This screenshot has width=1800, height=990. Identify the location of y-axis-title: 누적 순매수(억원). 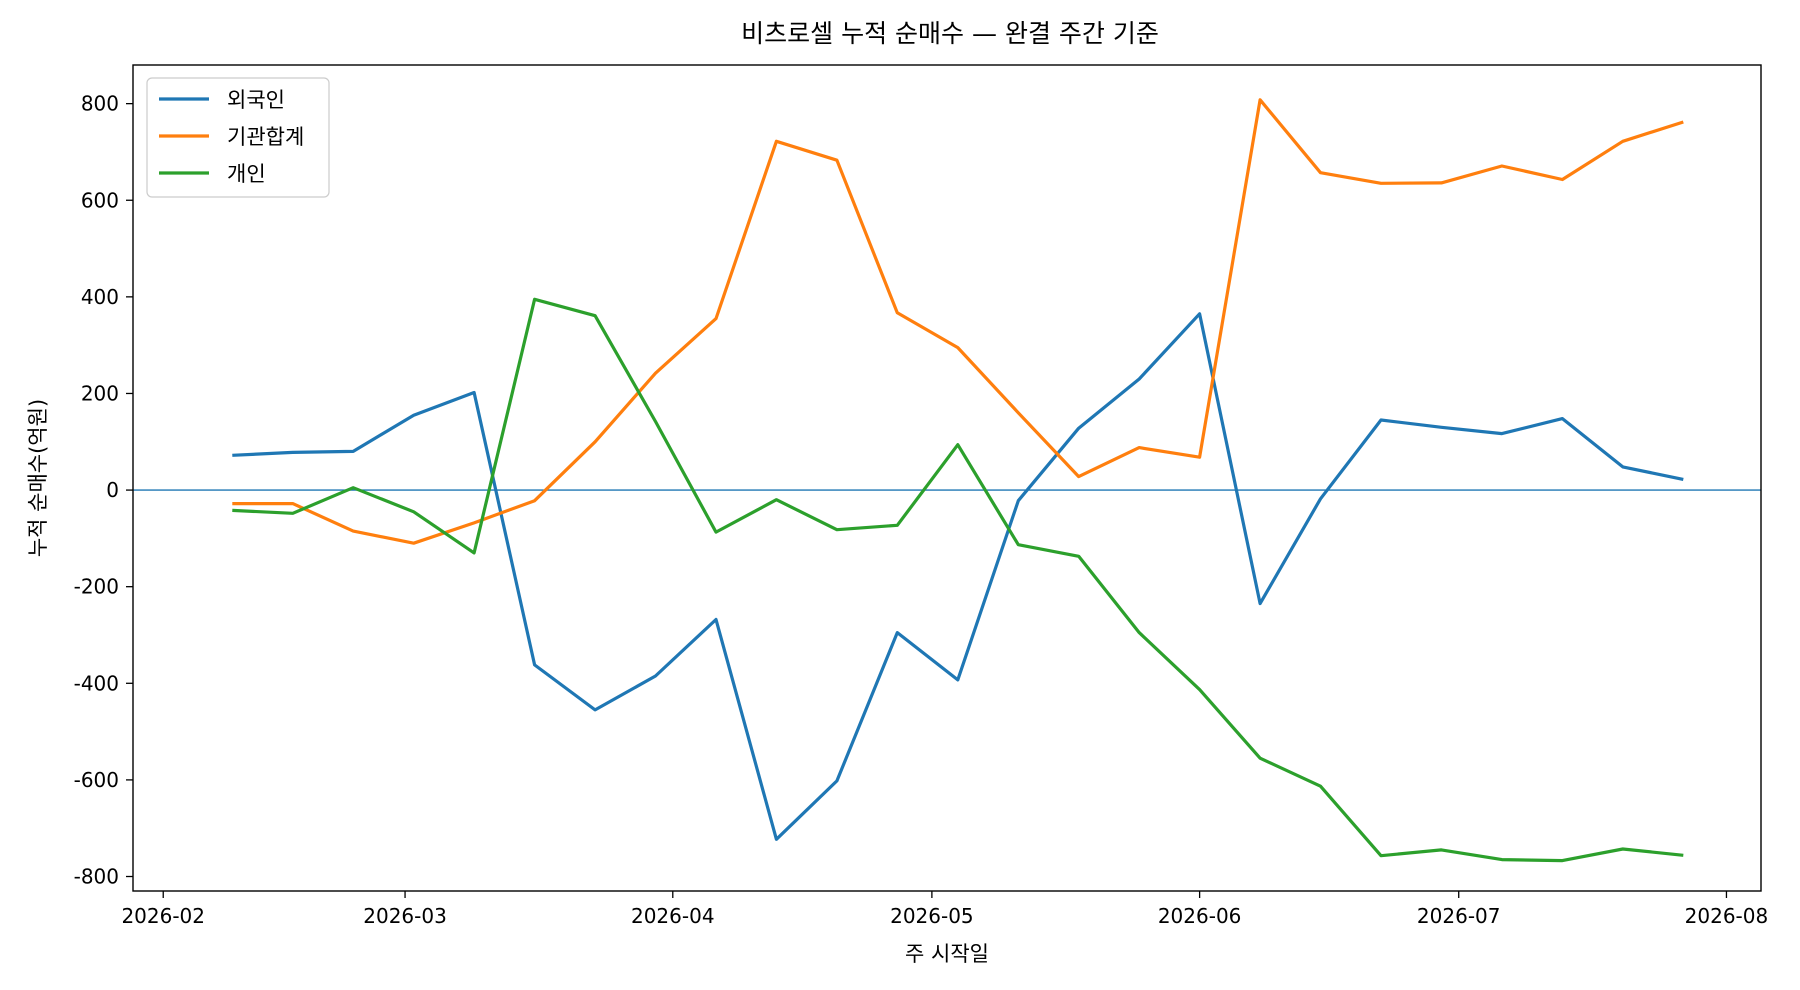
(38, 478).